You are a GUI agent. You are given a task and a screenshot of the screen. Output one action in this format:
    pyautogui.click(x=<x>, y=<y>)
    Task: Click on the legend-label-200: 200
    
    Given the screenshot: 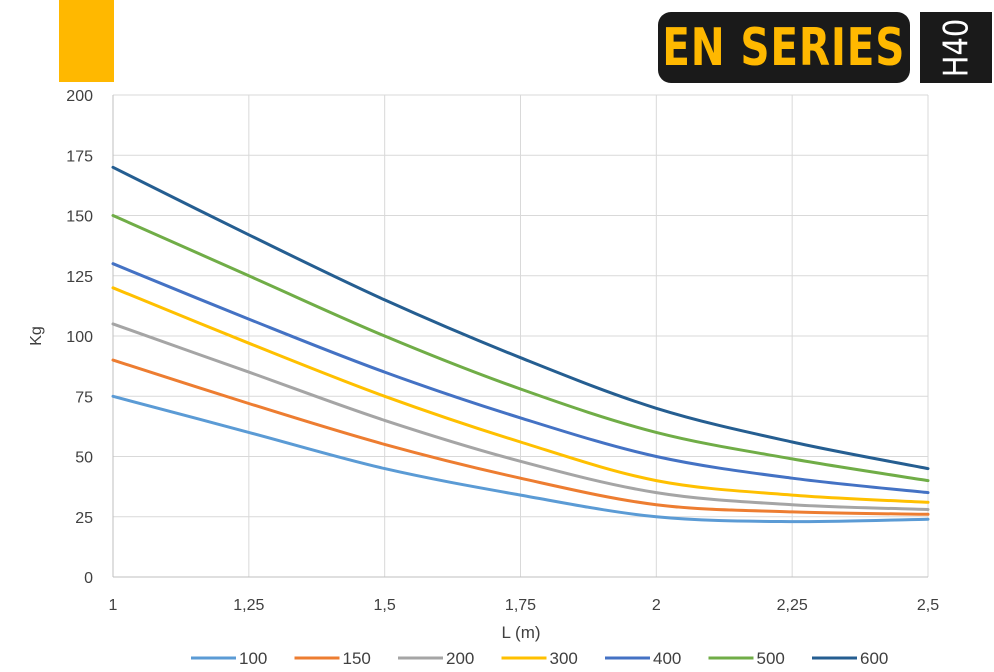 What is the action you would take?
    pyautogui.click(x=460, y=658)
    